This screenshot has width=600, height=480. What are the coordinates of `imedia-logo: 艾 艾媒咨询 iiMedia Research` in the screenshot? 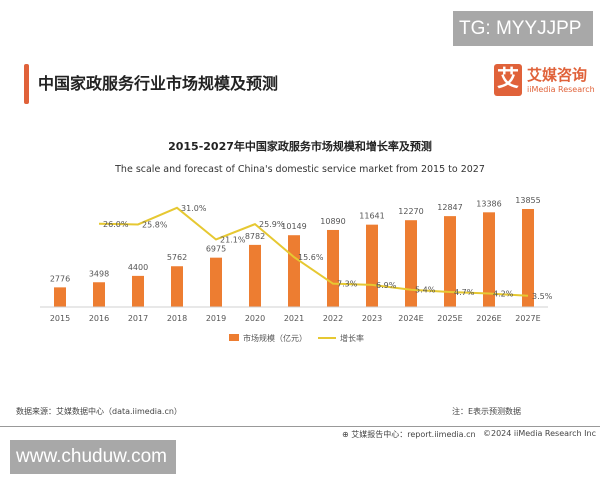 It's located at (544, 82).